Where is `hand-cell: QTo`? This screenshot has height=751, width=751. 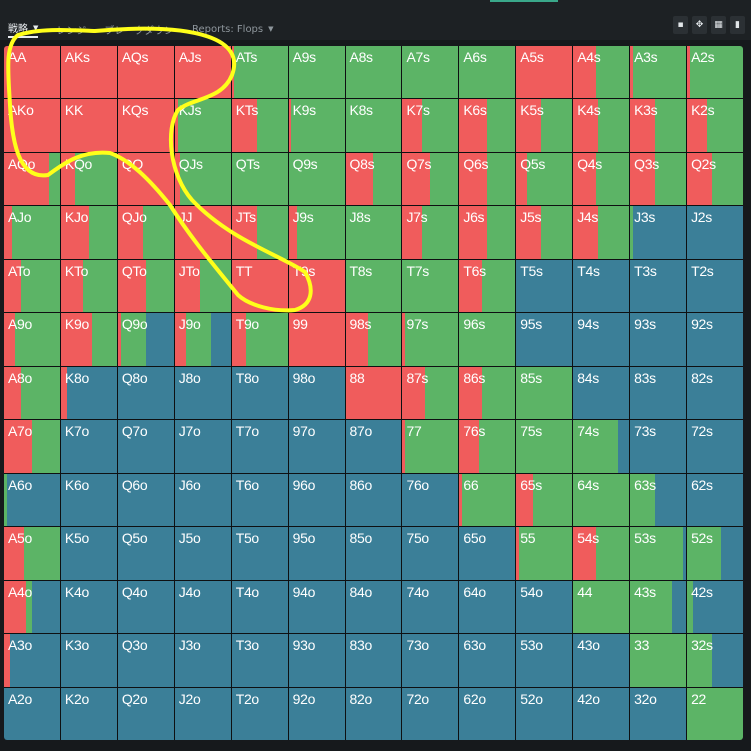
hand-cell: QTo is located at coordinates (145, 286).